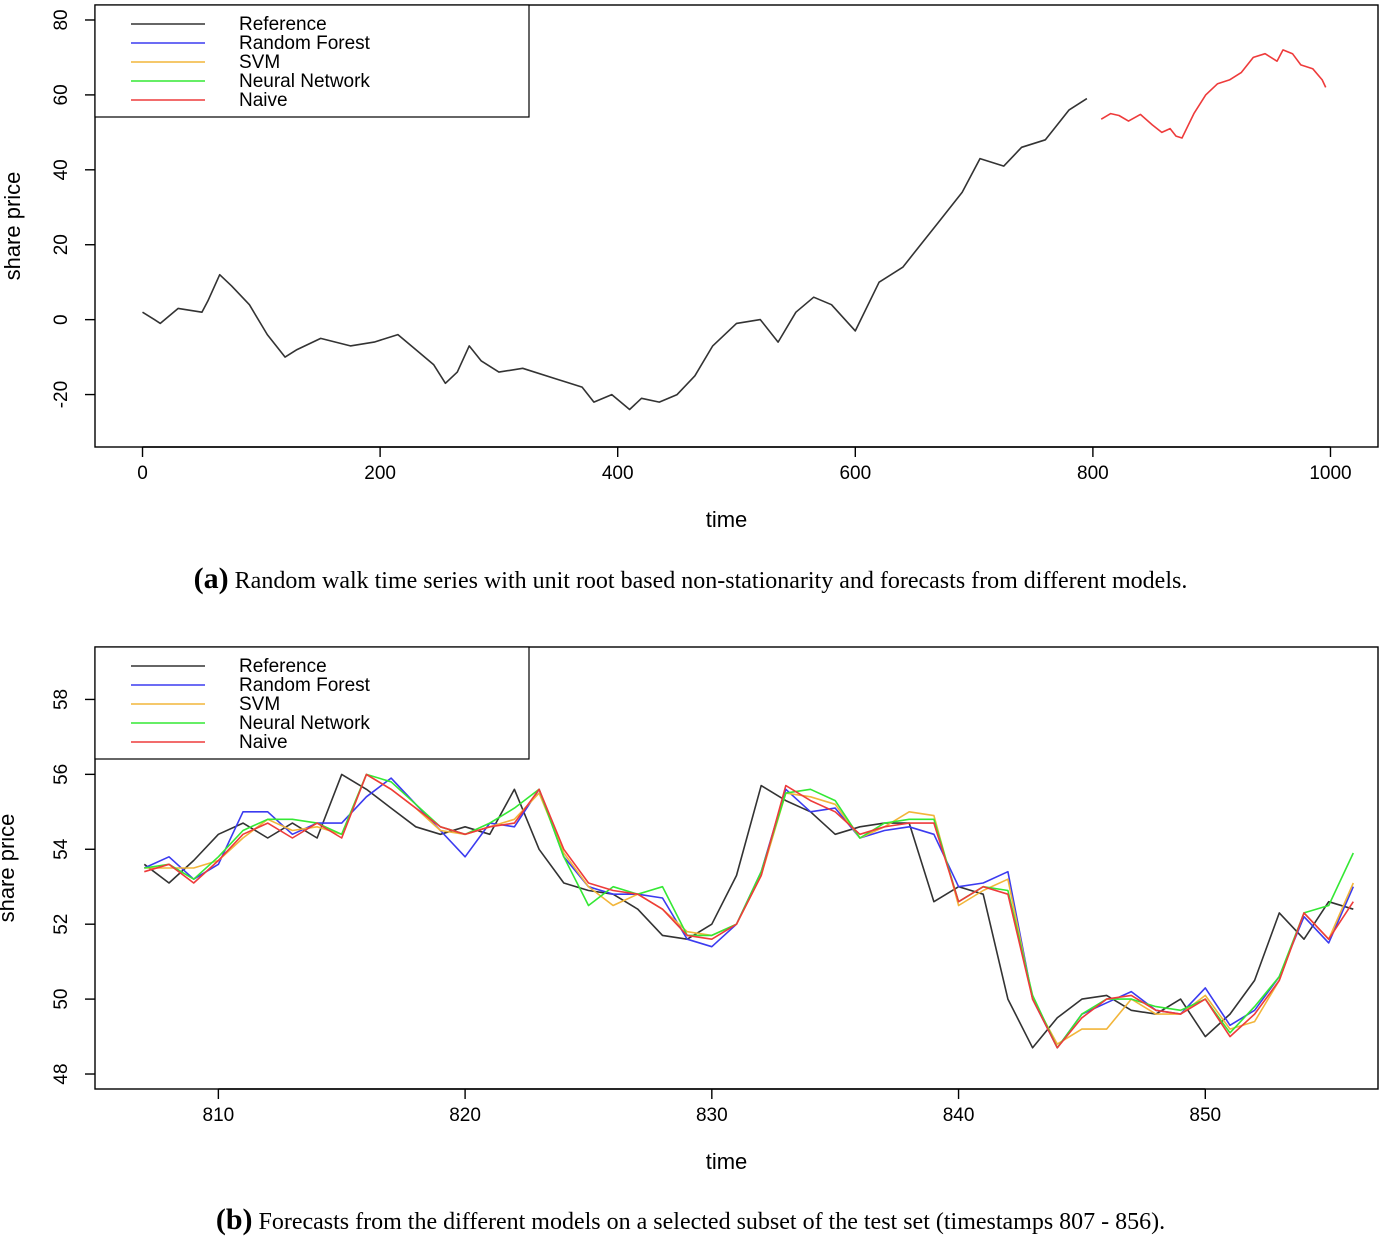 Image resolution: width=1381 pixels, height=1241 pixels. I want to click on x-tick-label: 200, so click(380, 473).